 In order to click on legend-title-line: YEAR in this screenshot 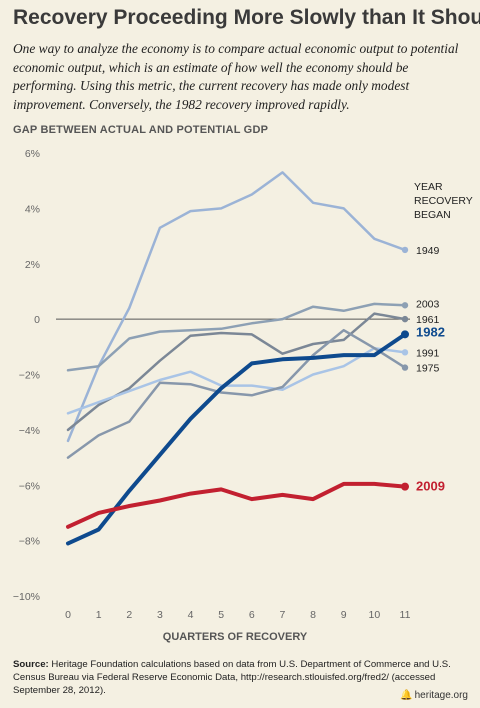, I will do `click(428, 187)`.